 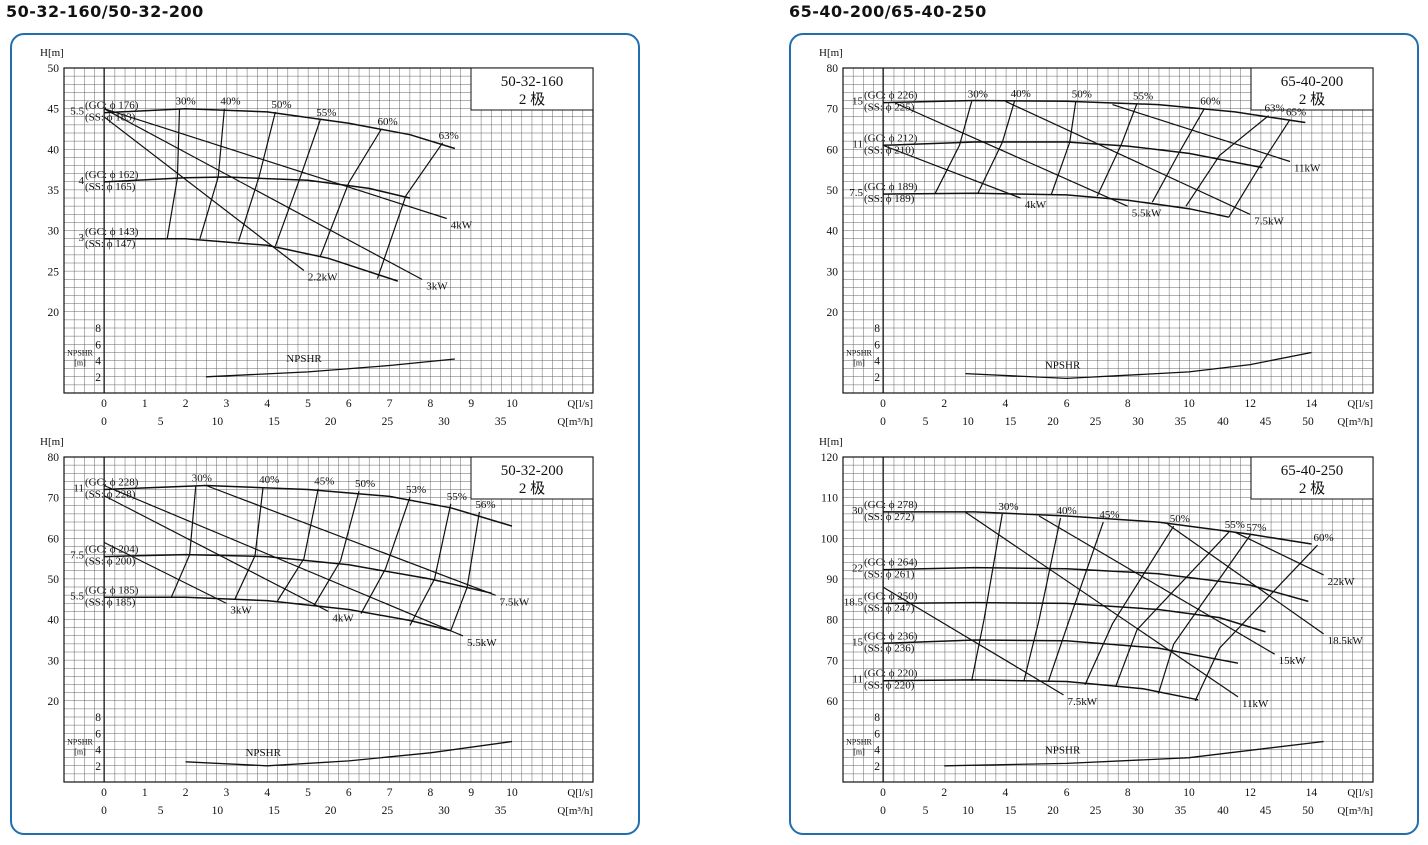 What do you see at coordinates (854, 602) in the screenshot?
I see `curve-motor-label: 18.5` at bounding box center [854, 602].